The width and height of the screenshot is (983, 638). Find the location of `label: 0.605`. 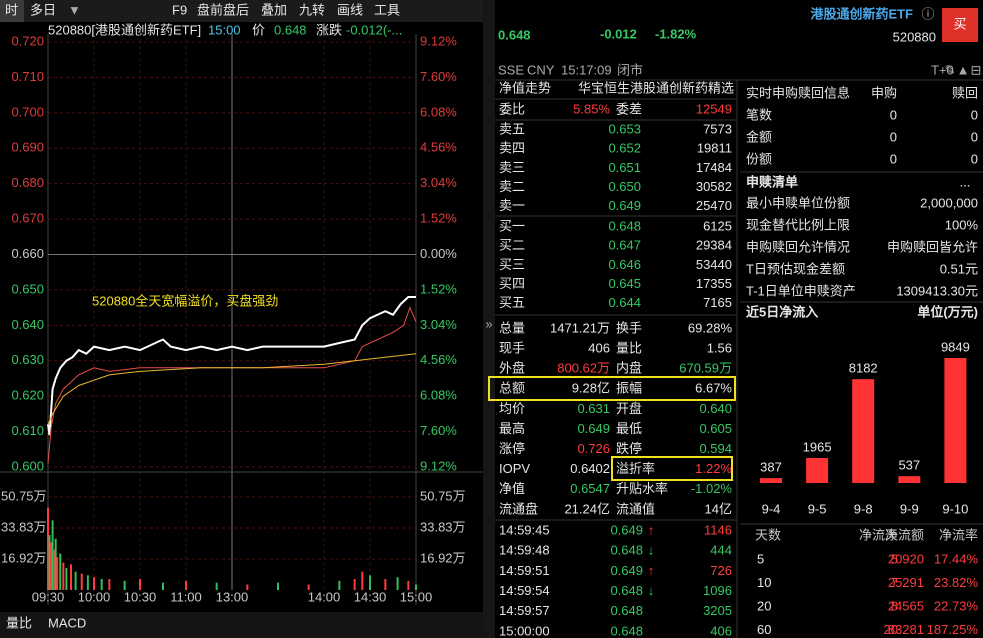

label: 0.605 is located at coordinates (715, 428).